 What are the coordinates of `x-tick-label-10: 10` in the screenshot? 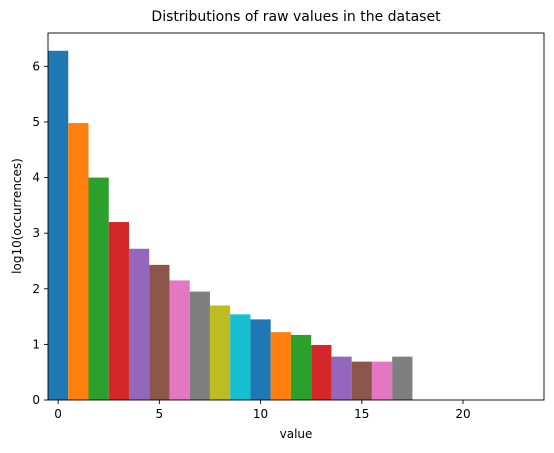 It's located at (260, 414).